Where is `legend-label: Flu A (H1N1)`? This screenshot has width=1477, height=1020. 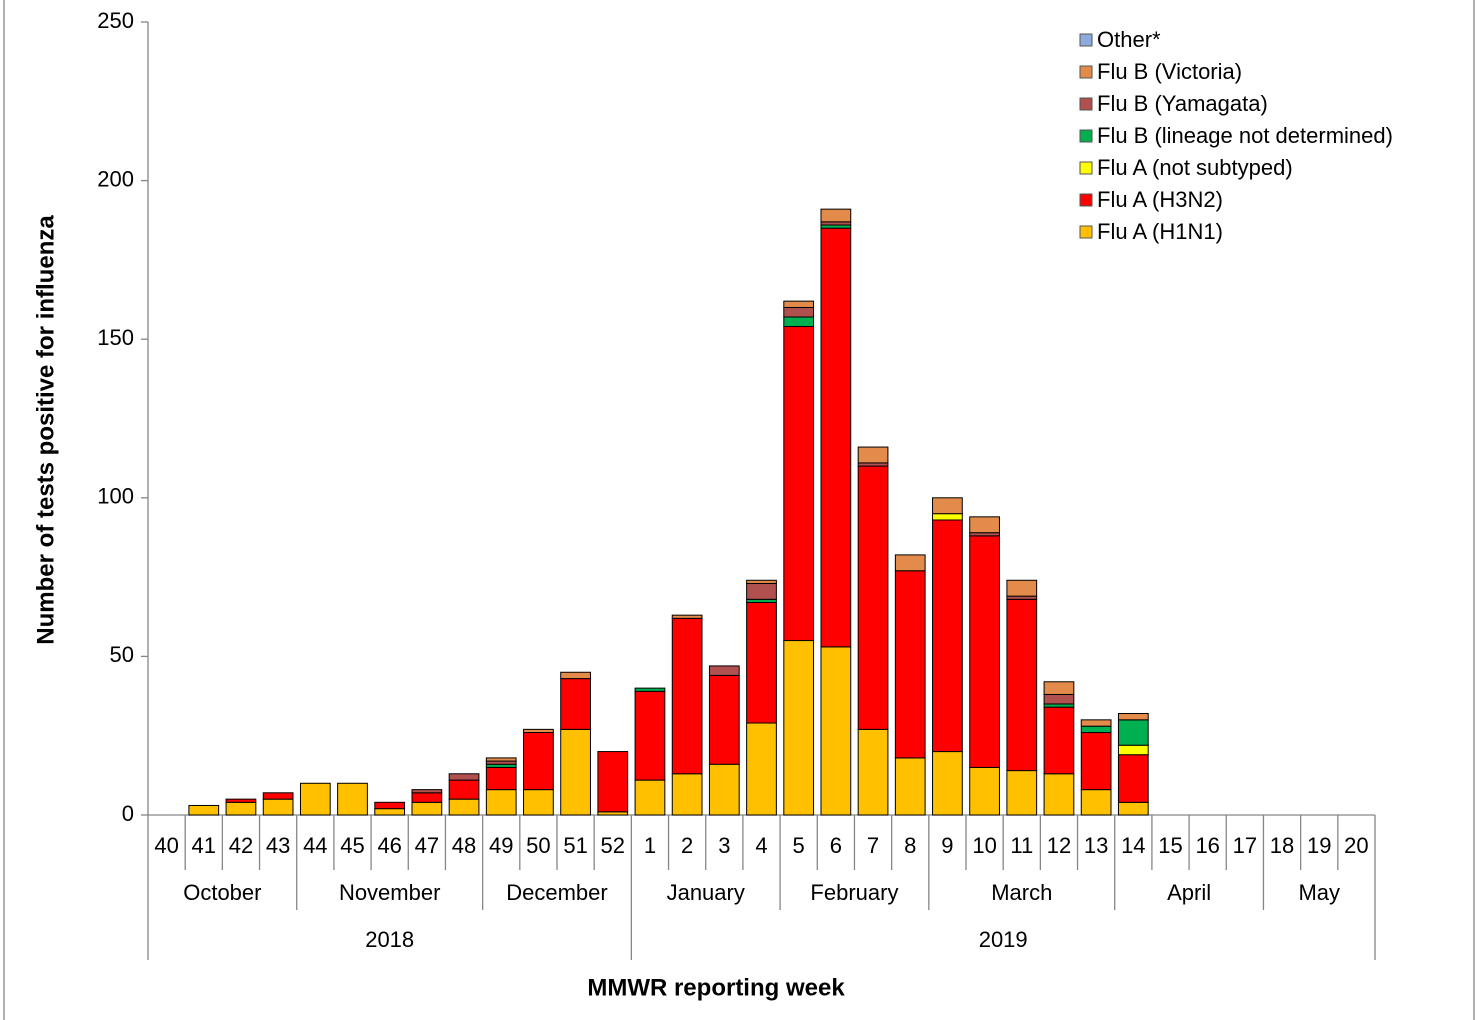
legend-label: Flu A (H1N1) is located at coordinates (1160, 231).